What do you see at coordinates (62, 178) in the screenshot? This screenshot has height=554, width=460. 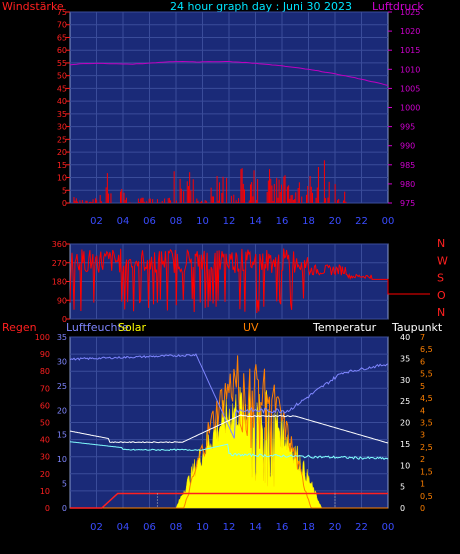 I see `wind-tick-label: 10` at bounding box center [62, 178].